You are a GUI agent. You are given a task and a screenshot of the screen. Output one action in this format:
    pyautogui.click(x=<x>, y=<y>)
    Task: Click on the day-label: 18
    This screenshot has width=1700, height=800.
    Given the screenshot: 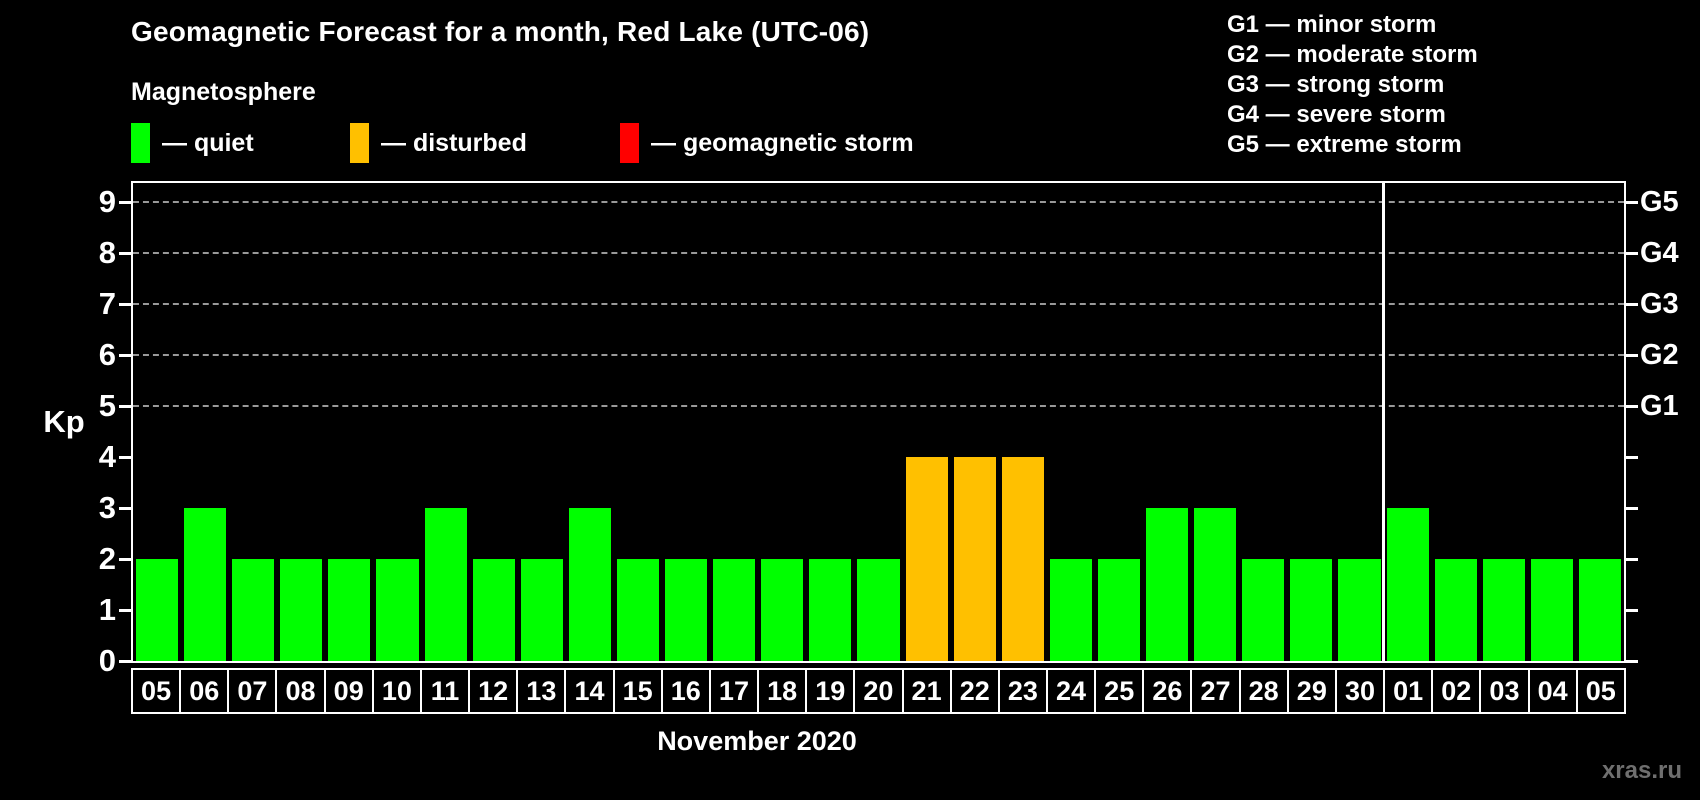 What is the action you would take?
    pyautogui.click(x=782, y=691)
    